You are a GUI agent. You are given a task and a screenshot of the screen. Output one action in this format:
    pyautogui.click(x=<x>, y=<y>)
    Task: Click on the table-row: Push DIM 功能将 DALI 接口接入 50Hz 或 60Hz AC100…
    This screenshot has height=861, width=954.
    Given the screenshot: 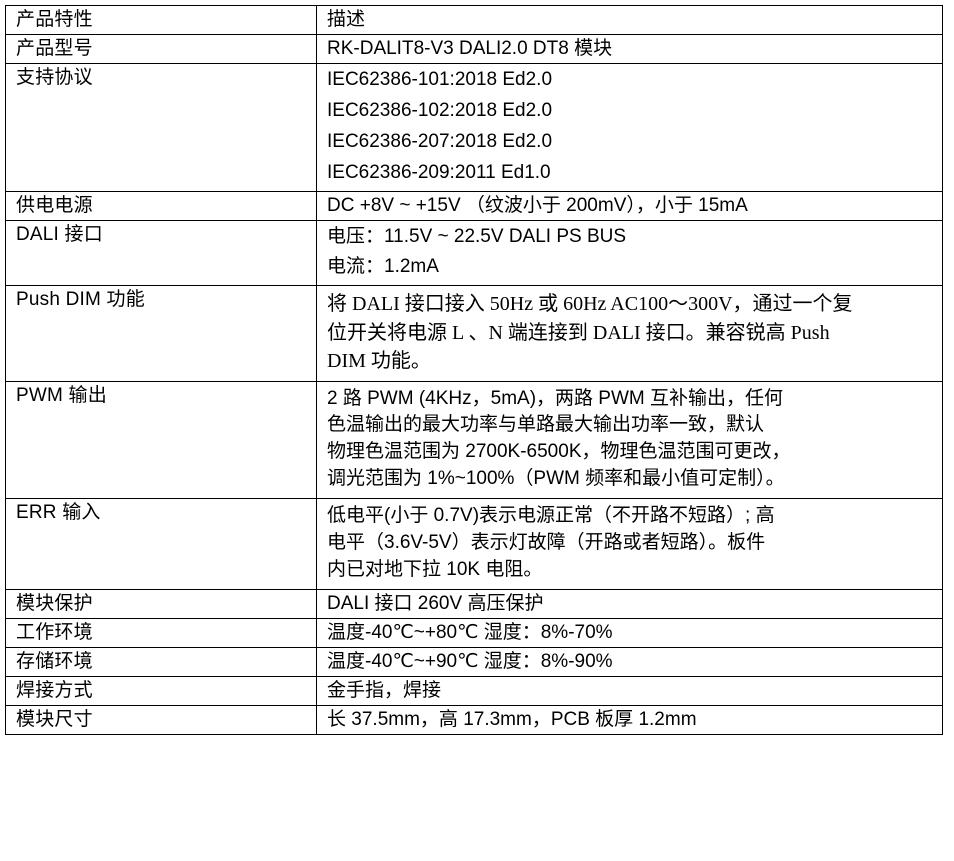 What is the action you would take?
    pyautogui.click(x=474, y=333)
    